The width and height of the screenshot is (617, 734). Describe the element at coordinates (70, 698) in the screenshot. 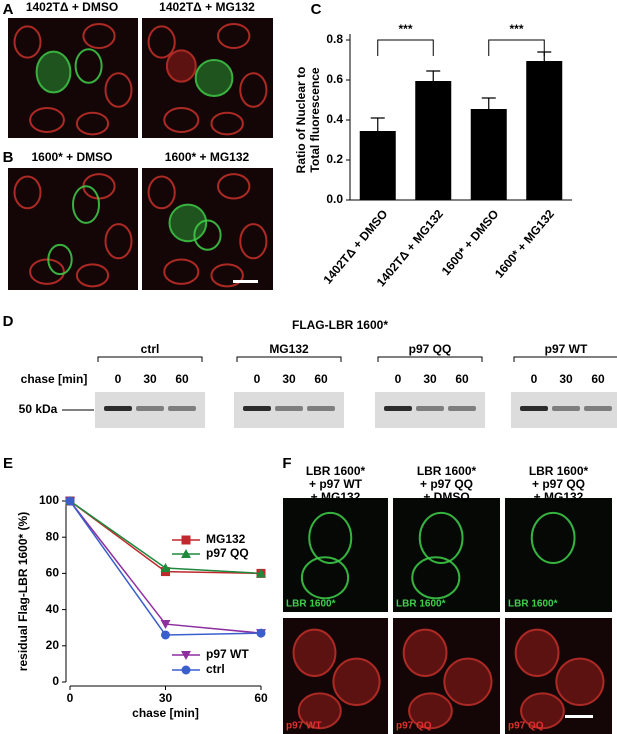

I see `x-tick-label: 0` at that location.